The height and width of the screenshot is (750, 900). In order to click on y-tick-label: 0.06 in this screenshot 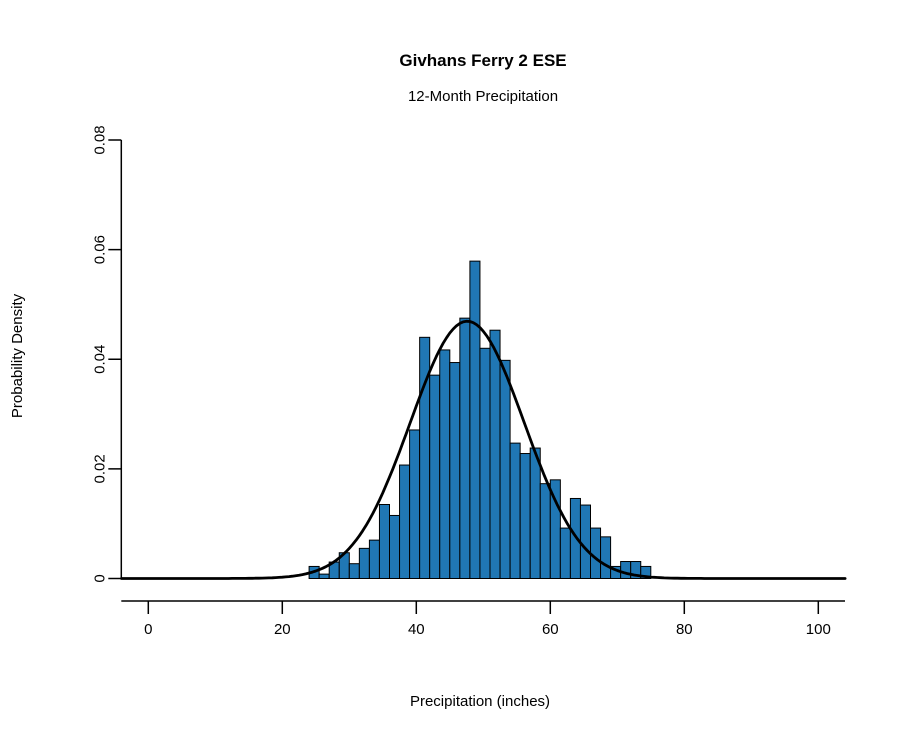, I will do `click(100, 249)`.